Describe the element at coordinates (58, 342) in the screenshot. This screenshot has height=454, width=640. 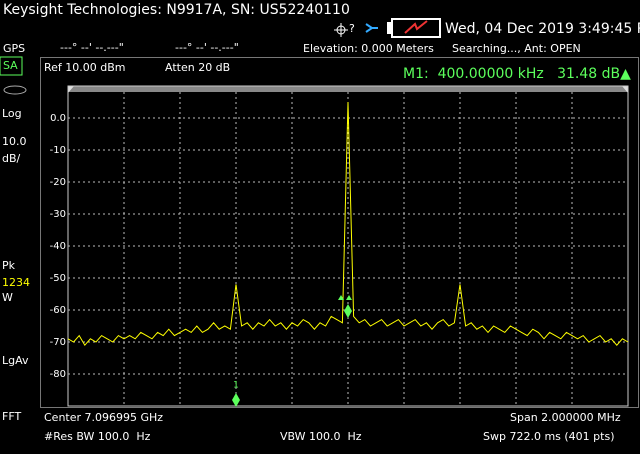
I see `y-tick-label: -70` at that location.